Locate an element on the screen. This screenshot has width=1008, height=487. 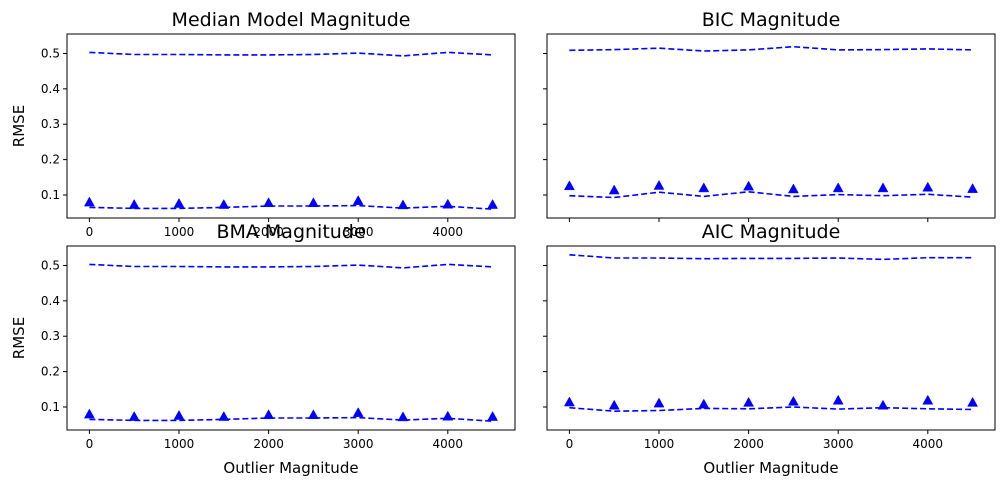
chart-title: BIC Magnitude is located at coordinates (771, 20).